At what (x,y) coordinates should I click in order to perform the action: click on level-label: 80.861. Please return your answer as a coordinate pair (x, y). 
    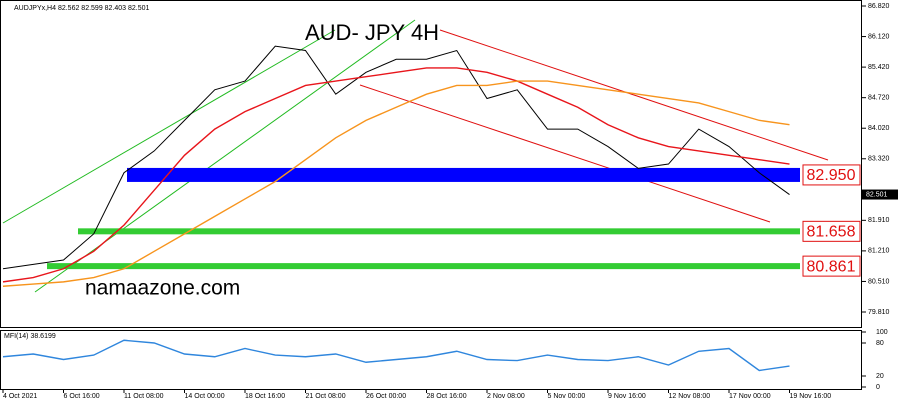
    Looking at the image, I should click on (831, 266).